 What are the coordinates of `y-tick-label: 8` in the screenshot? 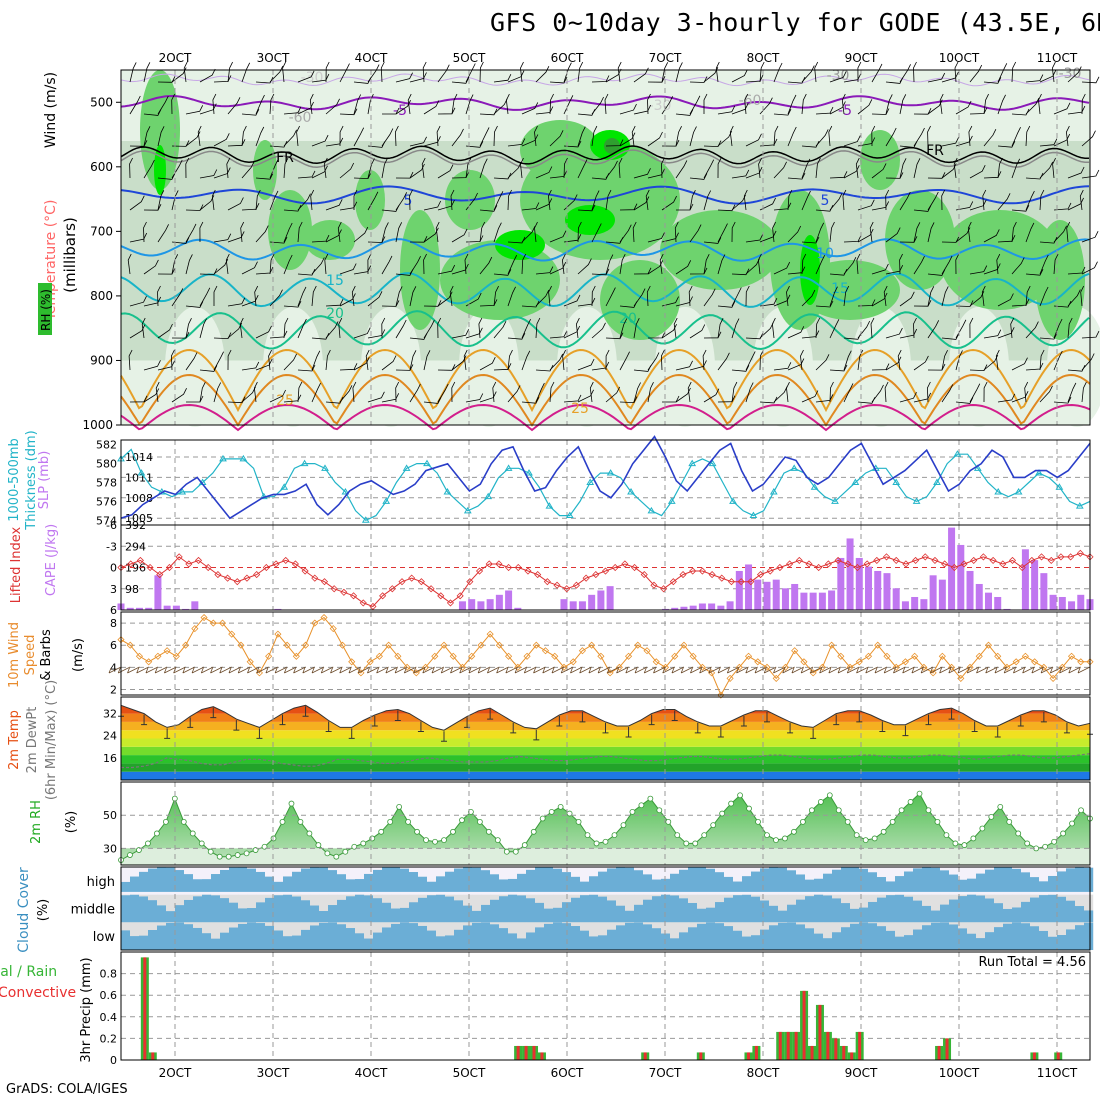 It's located at (113, 623).